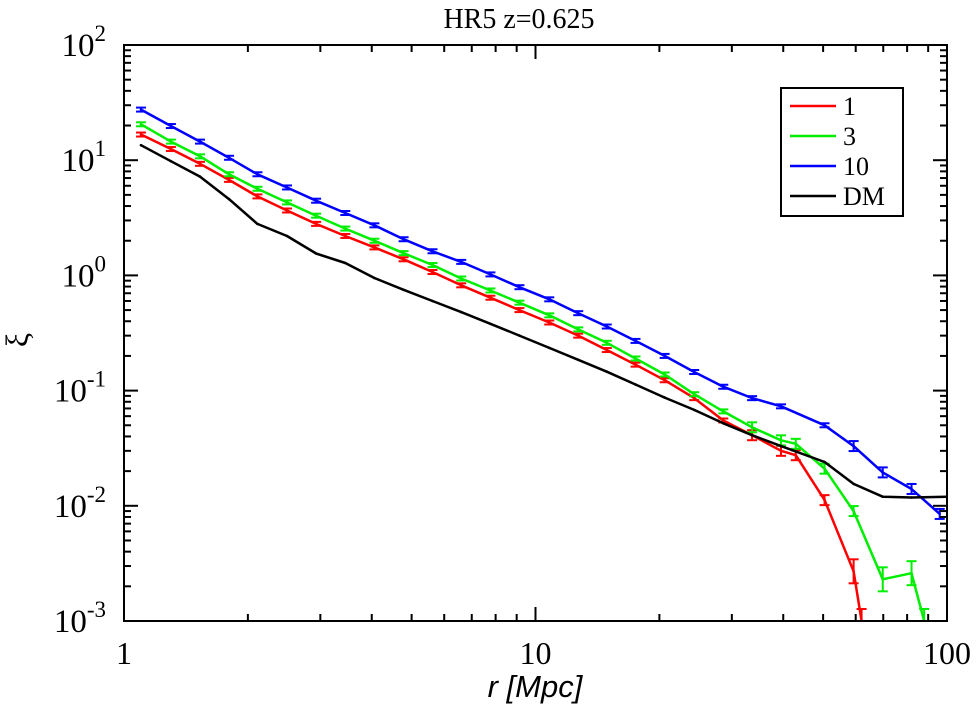 This screenshot has width=979, height=709. Describe the element at coordinates (518, 19) in the screenshot. I see `chart-title: HR5 z=0.625` at that location.